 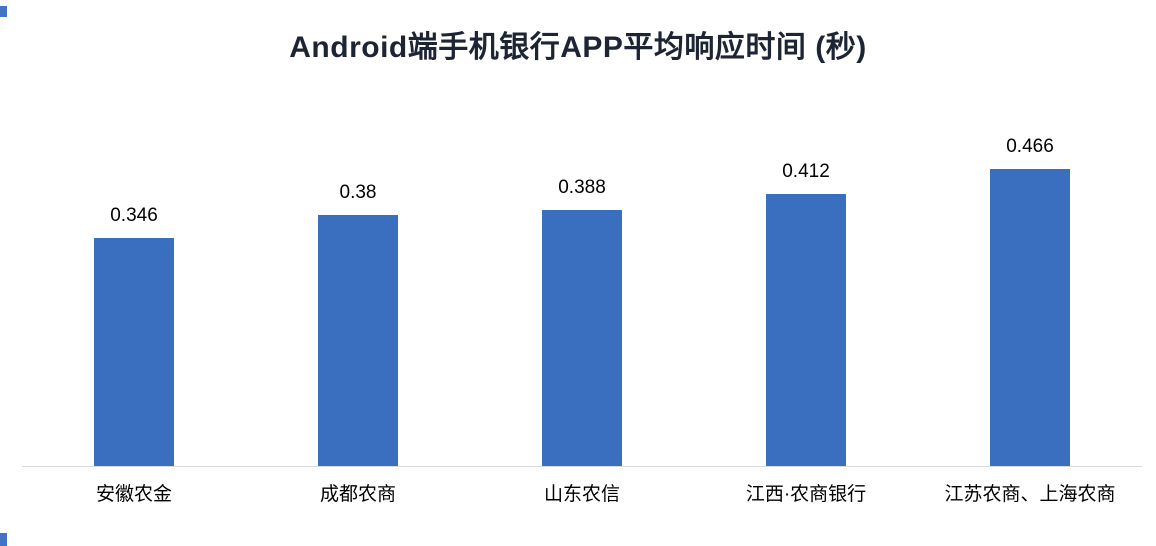 I want to click on category-label: 成都农商, so click(x=357, y=494).